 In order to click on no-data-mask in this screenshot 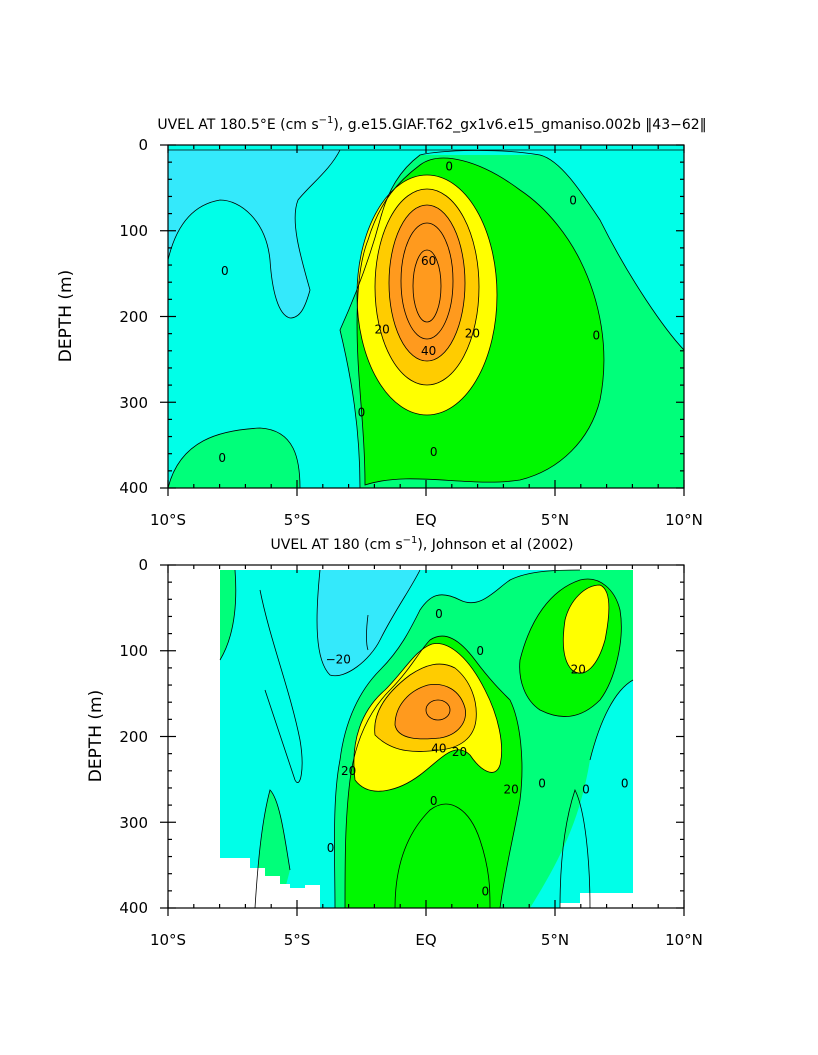, I will do `click(244, 736)`.